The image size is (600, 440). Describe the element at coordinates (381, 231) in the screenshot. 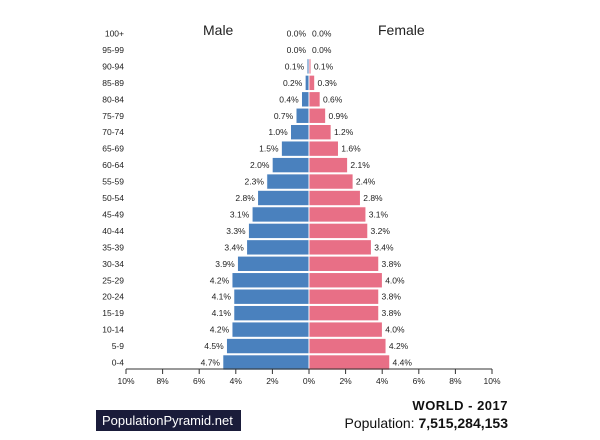

I see `female-value-label: 3.2%` at that location.